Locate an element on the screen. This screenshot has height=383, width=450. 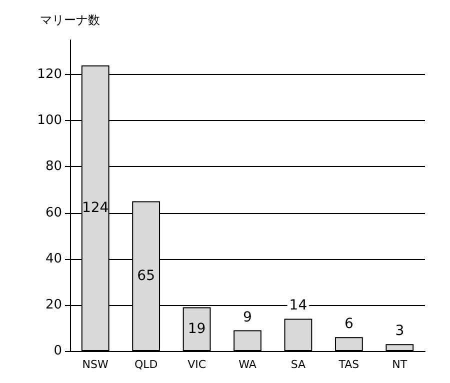
x-tick-label: SA is located at coordinates (298, 364).